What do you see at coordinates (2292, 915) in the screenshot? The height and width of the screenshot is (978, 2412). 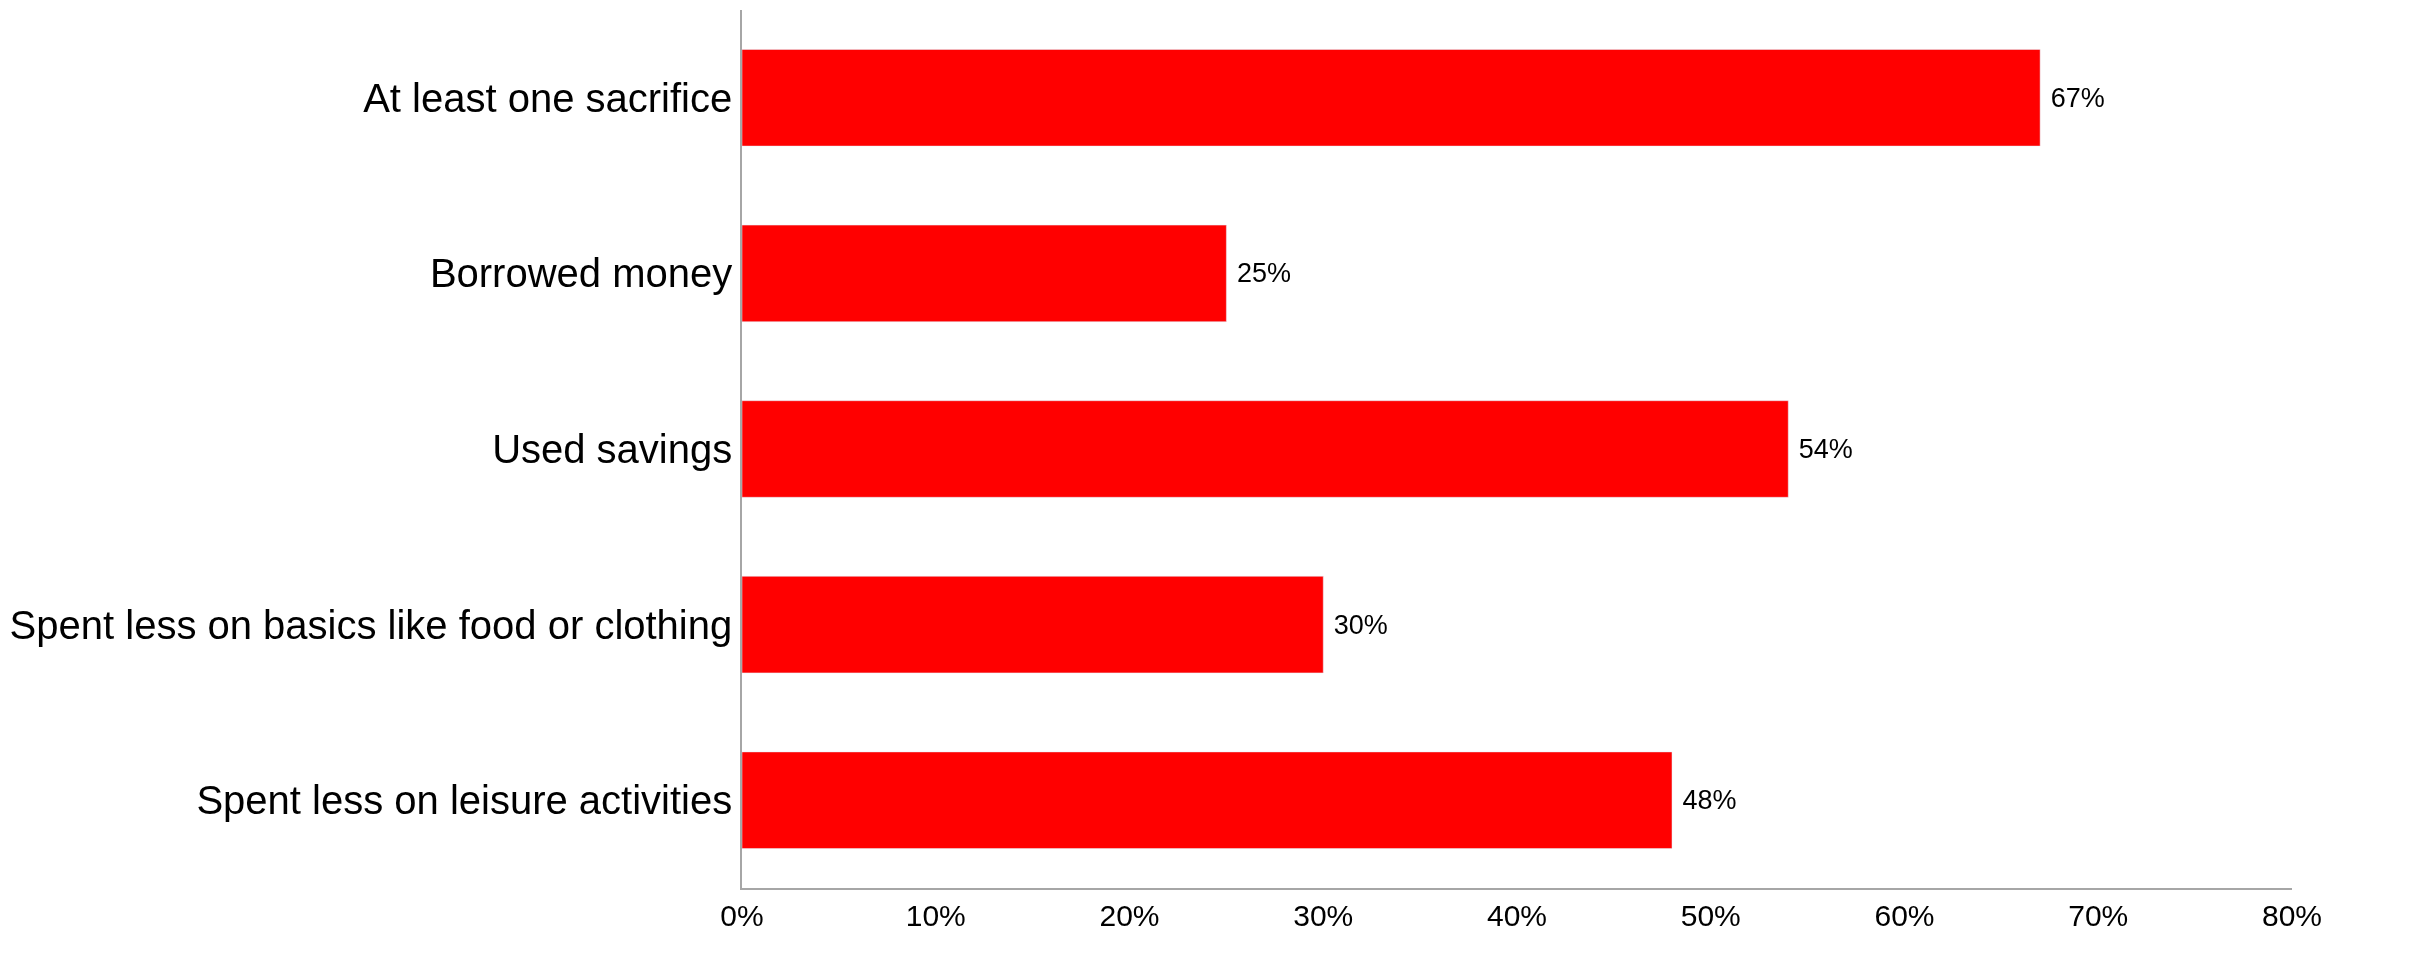 I see `x-tick-label: 80%` at bounding box center [2292, 915].